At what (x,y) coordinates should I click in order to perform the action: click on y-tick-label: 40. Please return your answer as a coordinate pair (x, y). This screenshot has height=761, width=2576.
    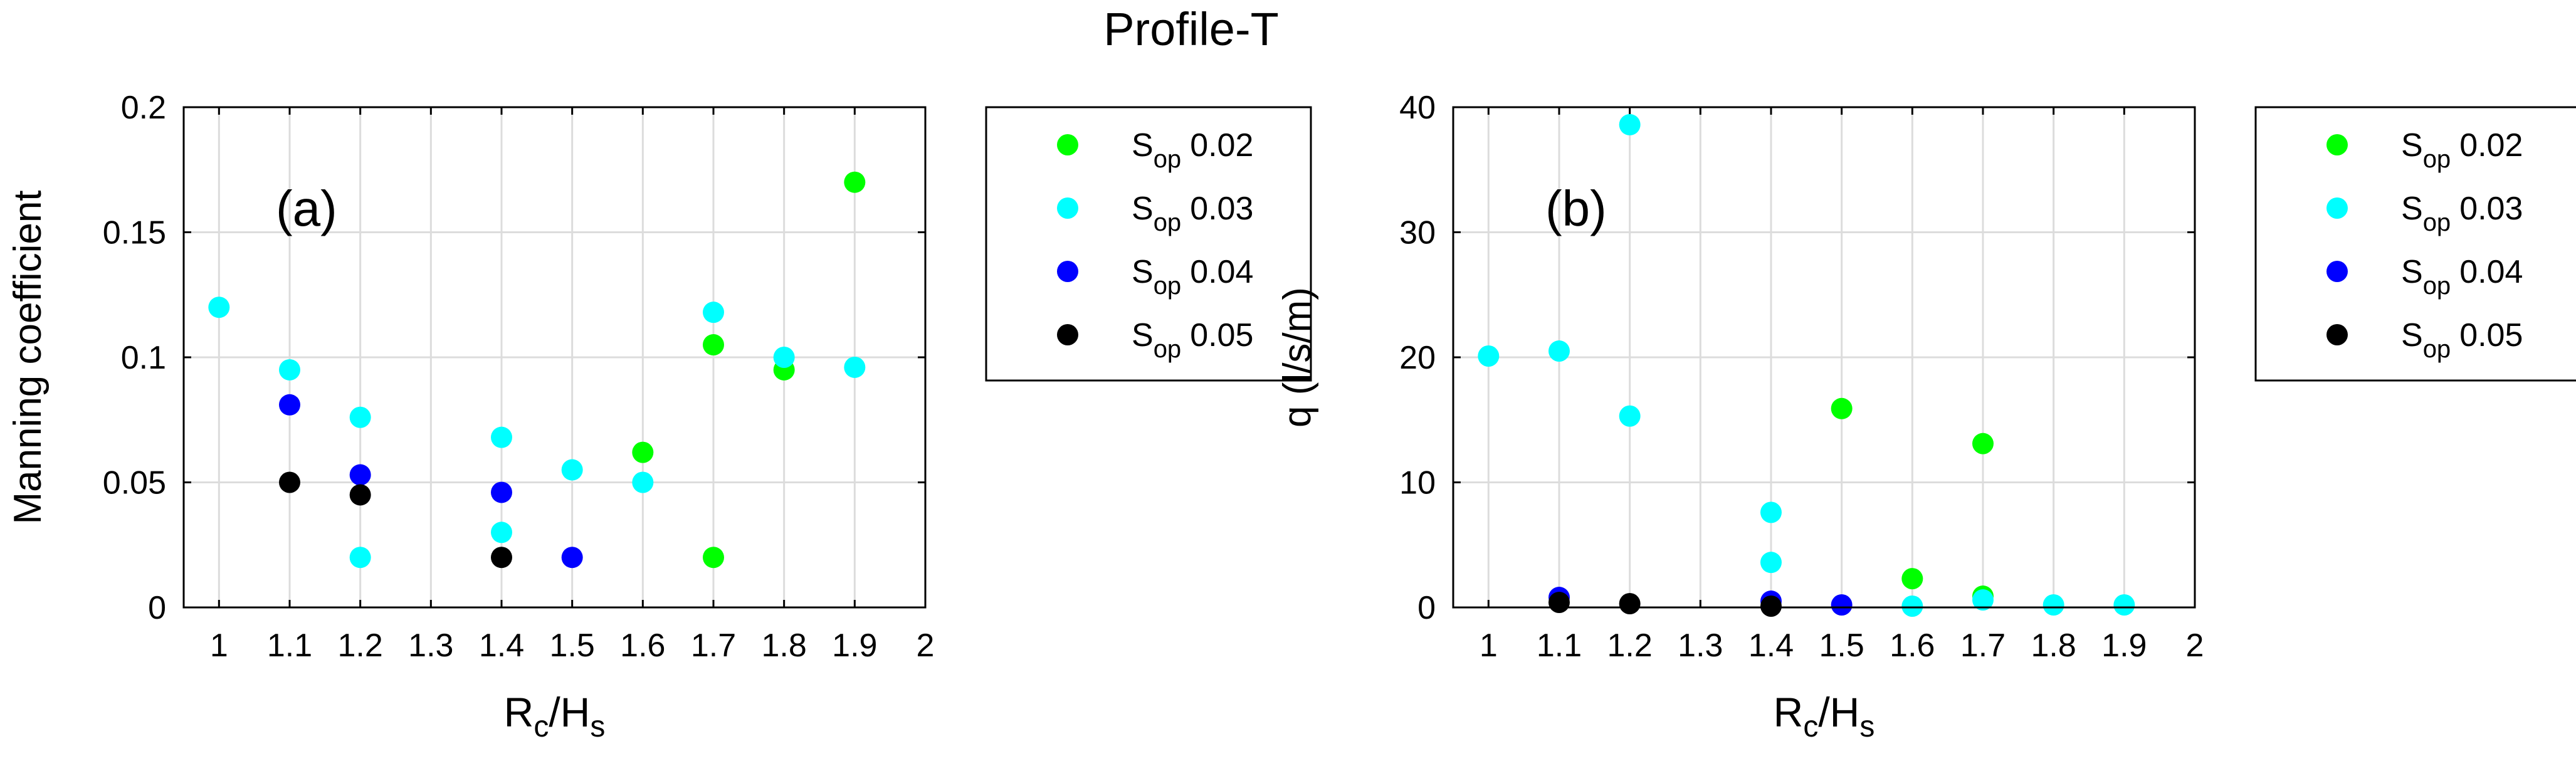
    Looking at the image, I should click on (1417, 108).